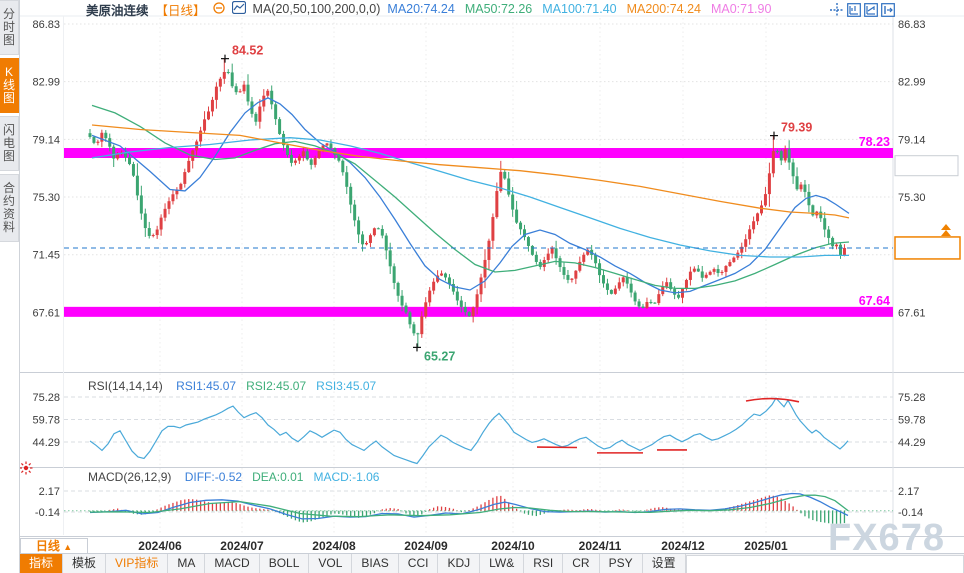  I want to click on ma-value-3: MA200:74.24, so click(663, 9).